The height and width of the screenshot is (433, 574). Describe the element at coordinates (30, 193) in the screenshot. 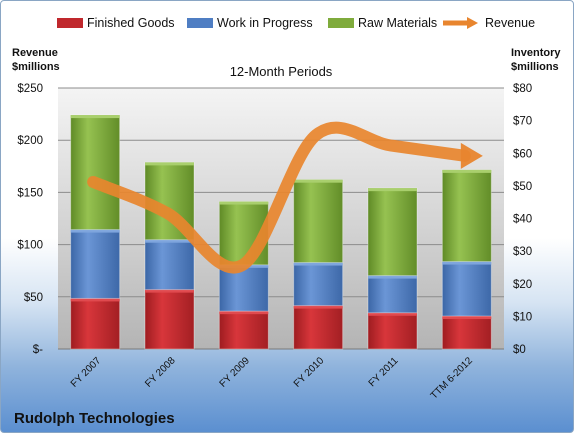

I see `left-tick-label: $150` at that location.